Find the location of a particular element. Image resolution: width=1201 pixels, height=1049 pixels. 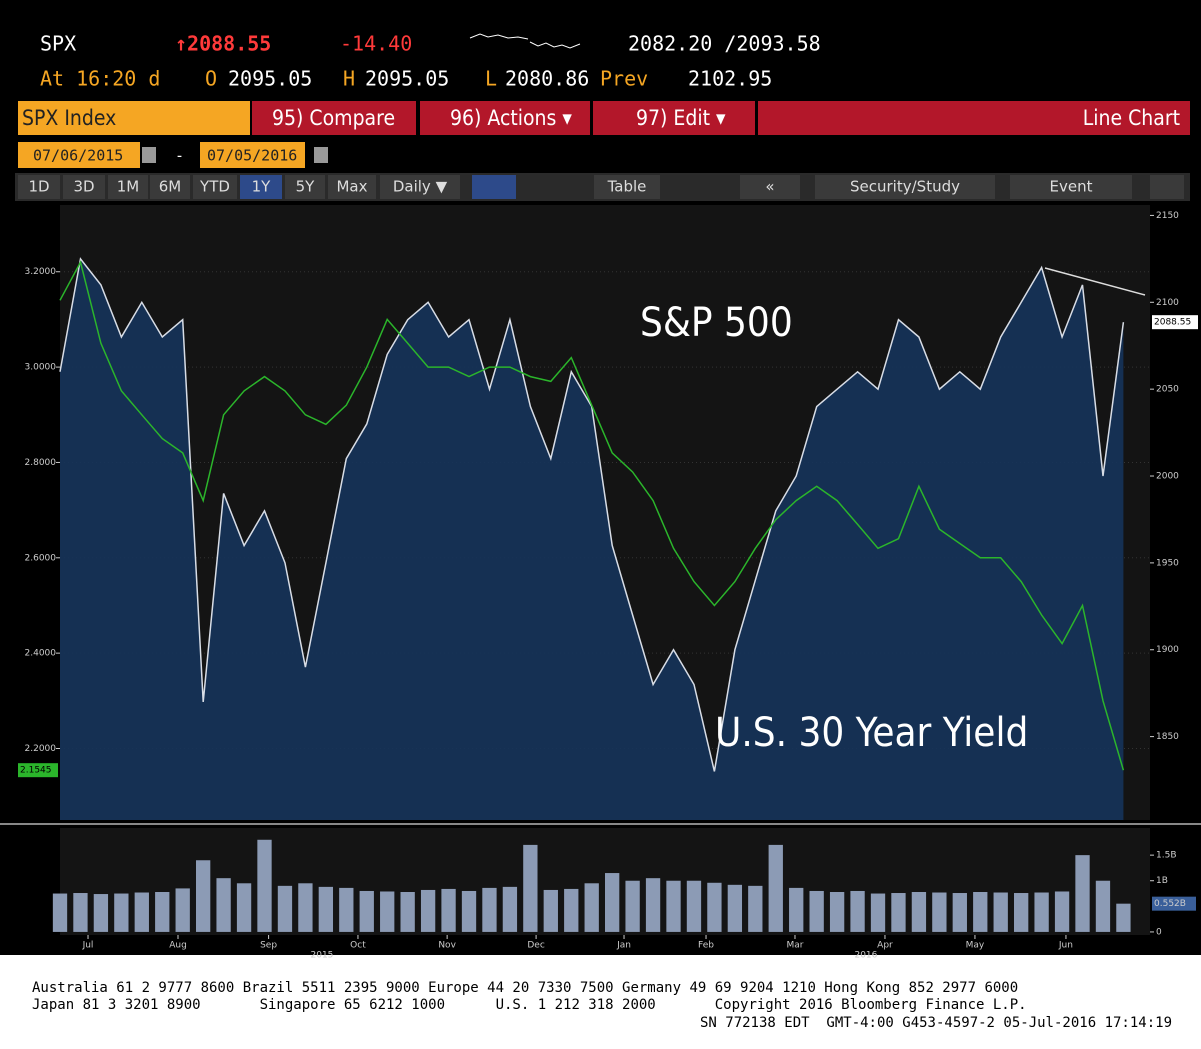

button-label: YTD is located at coordinates (214, 187).